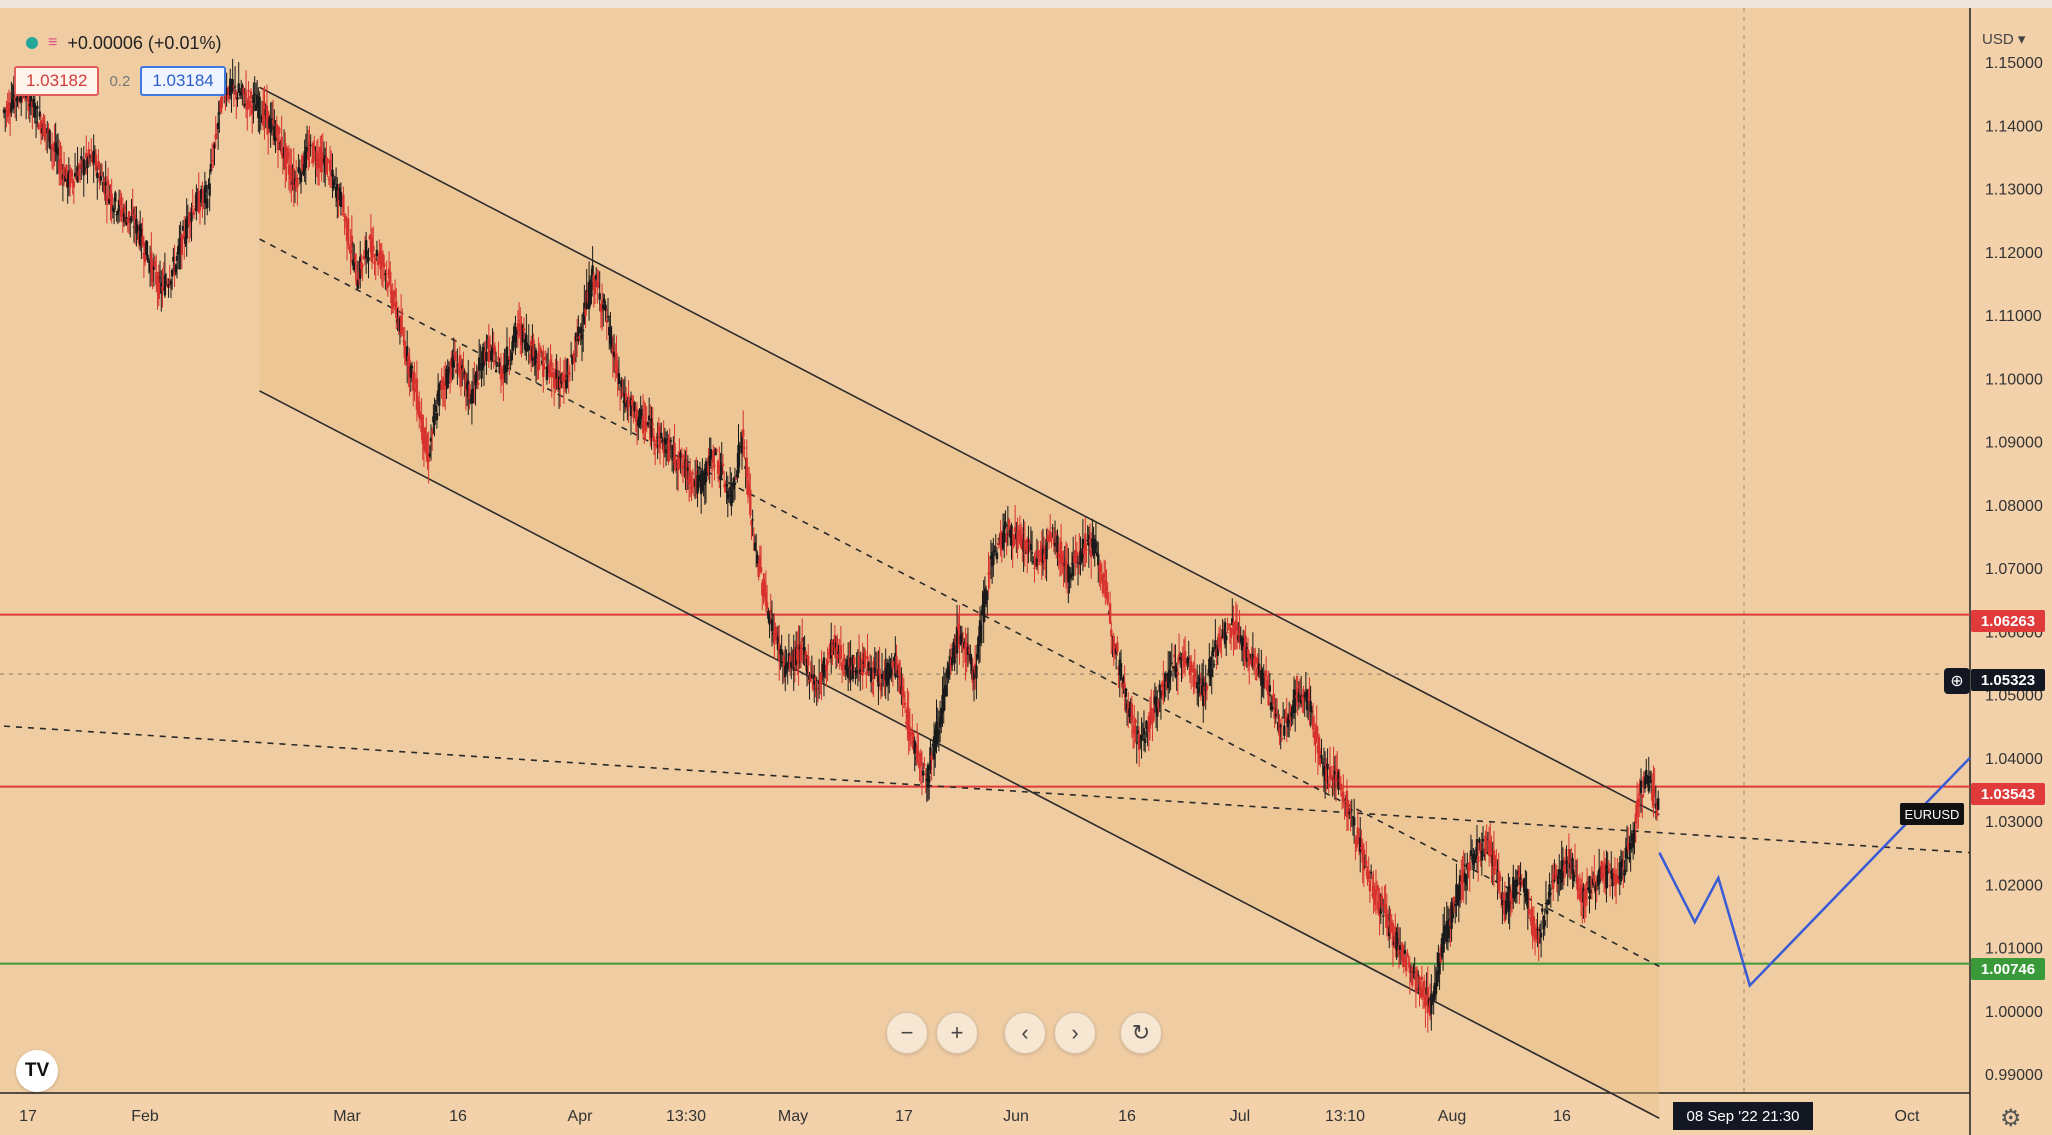 This screenshot has height=1135, width=2052. I want to click on sell-button: 1.03182, so click(57, 81).